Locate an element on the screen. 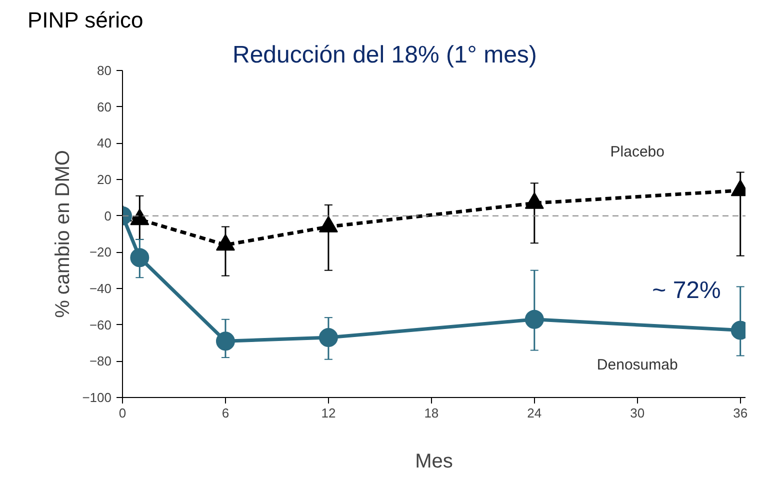  y-tick-label: −40 is located at coordinates (100, 288).